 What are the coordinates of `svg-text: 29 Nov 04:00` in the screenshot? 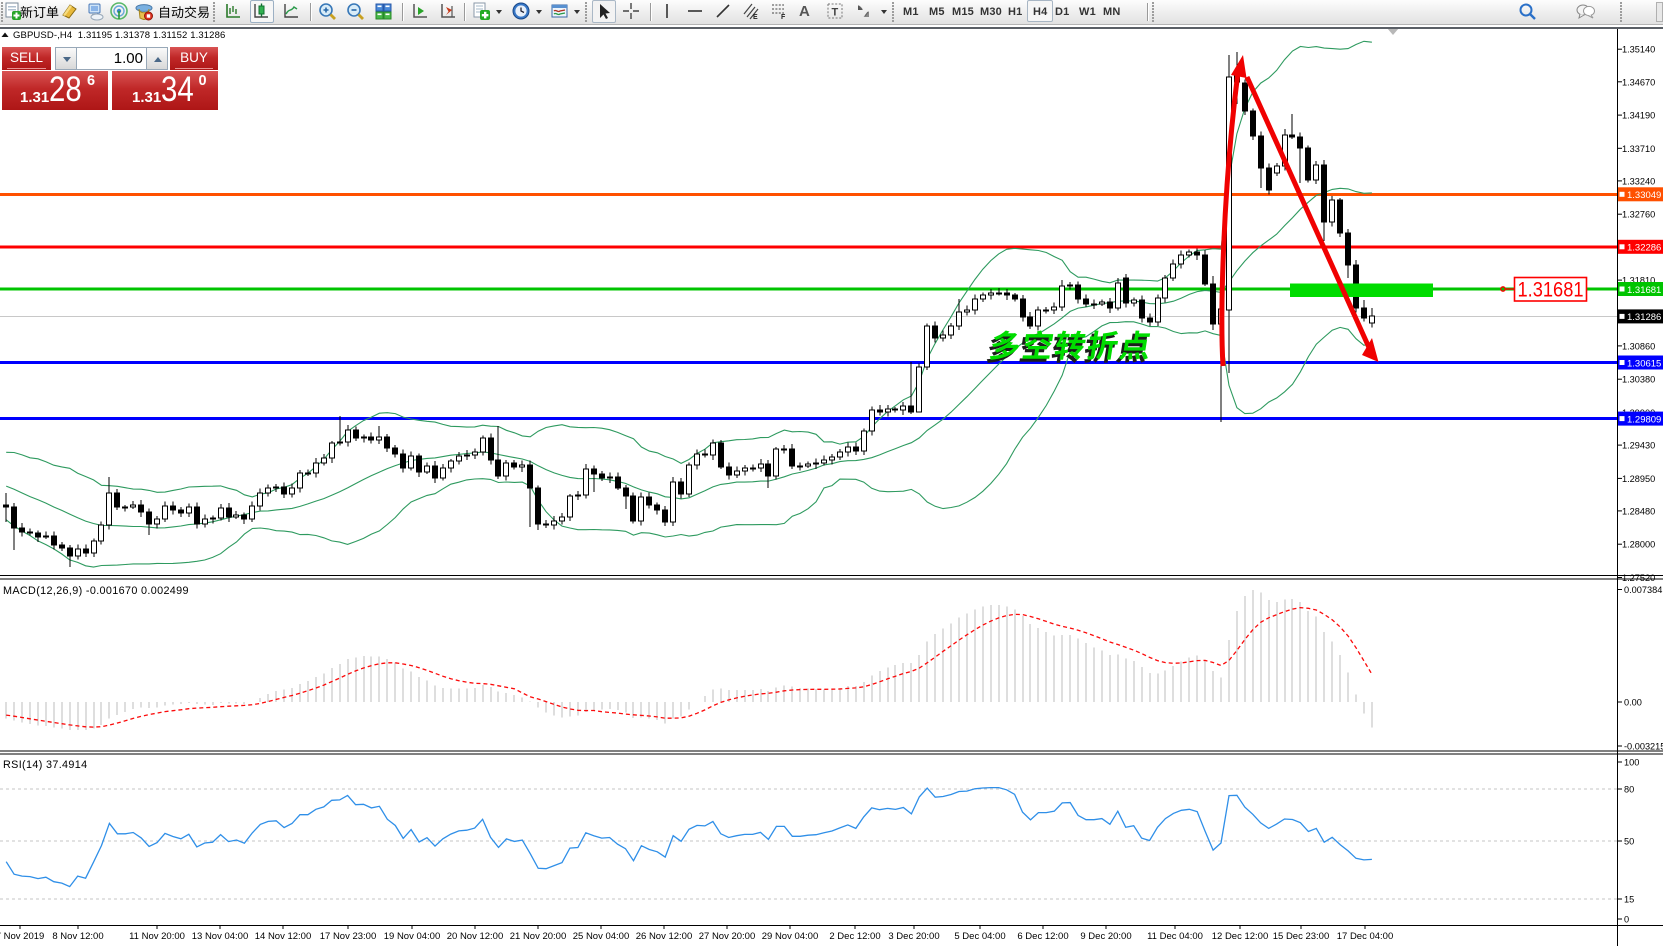 It's located at (790, 936).